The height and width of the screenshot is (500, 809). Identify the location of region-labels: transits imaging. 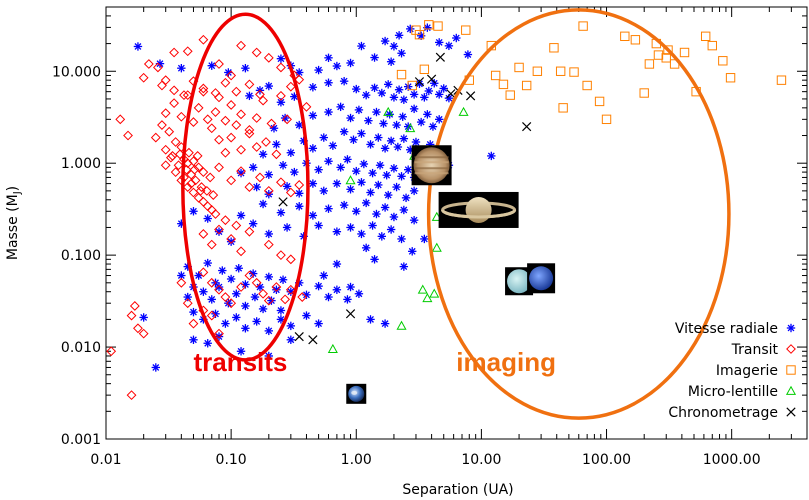
(374, 362).